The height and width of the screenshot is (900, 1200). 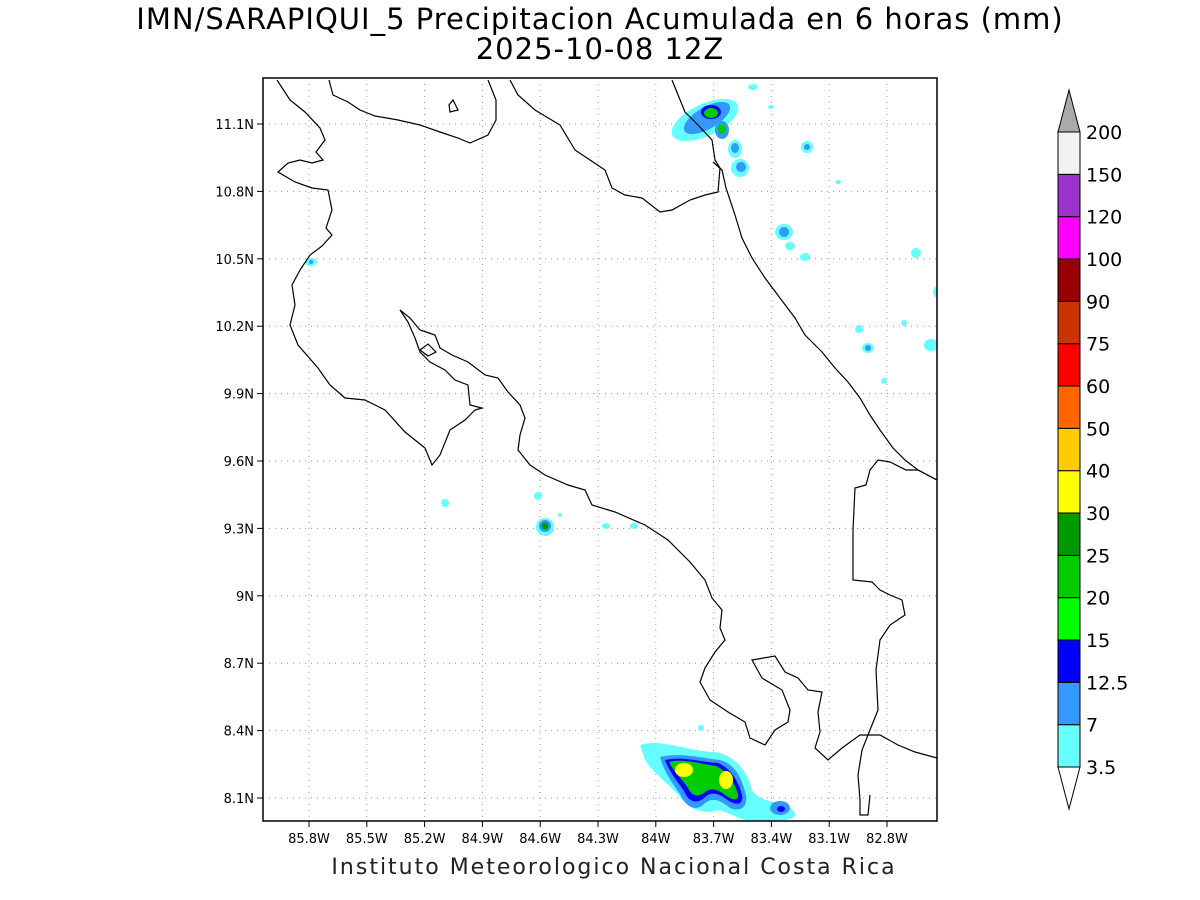 I want to click on colorbar-label: 7, so click(x=1092, y=726).